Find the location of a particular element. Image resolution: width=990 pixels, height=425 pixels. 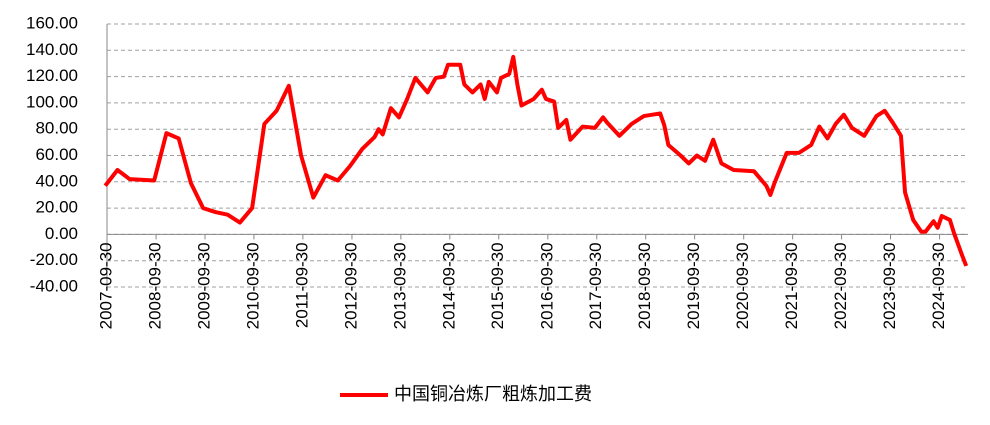

x-tick-label: 2017-09-30 is located at coordinates (595, 285).